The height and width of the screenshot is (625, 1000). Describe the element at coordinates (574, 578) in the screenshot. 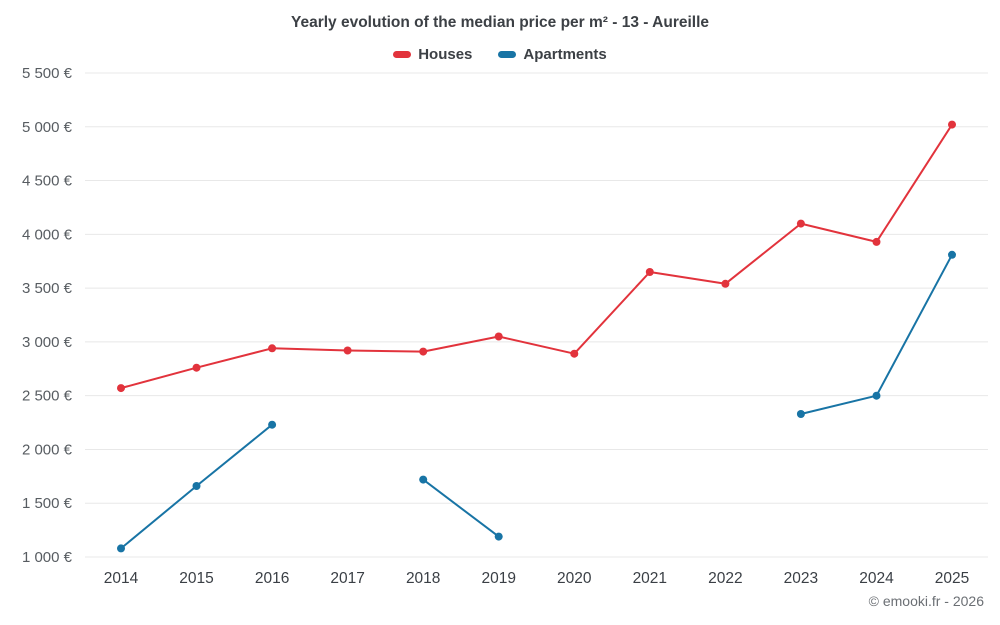

I see `x-axis-label: 2020` at that location.